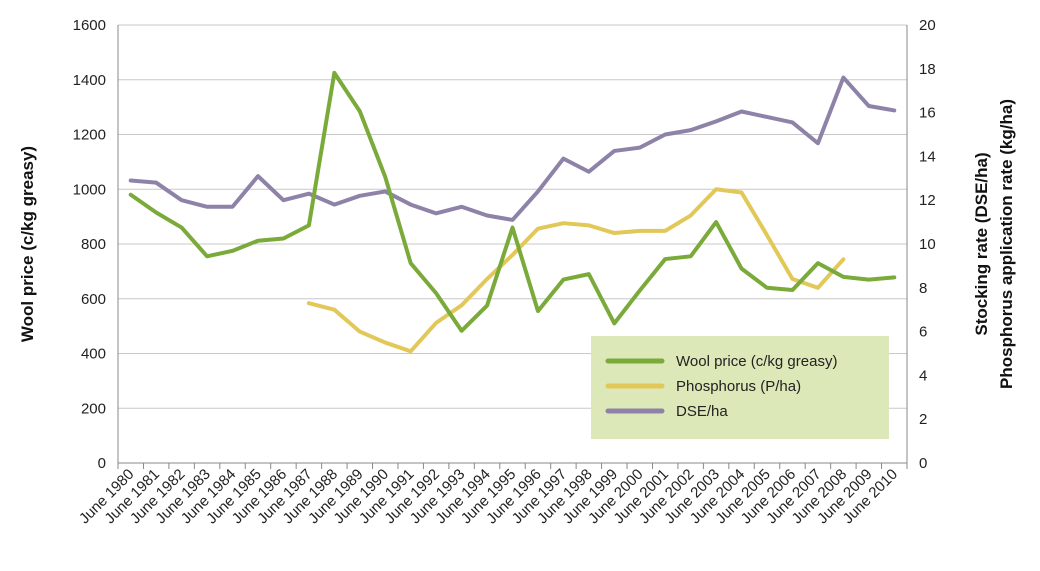 This screenshot has height=571, width=1040. What do you see at coordinates (89, 25) in the screenshot?
I see `y-tick-label: 1600` at bounding box center [89, 25].